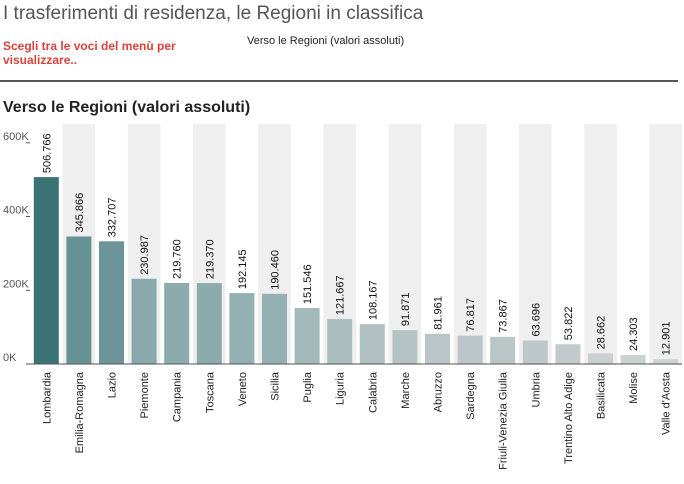 The image size is (684, 484). What do you see at coordinates (145, 395) in the screenshot?
I see `category-label: Piemonte` at bounding box center [145, 395].